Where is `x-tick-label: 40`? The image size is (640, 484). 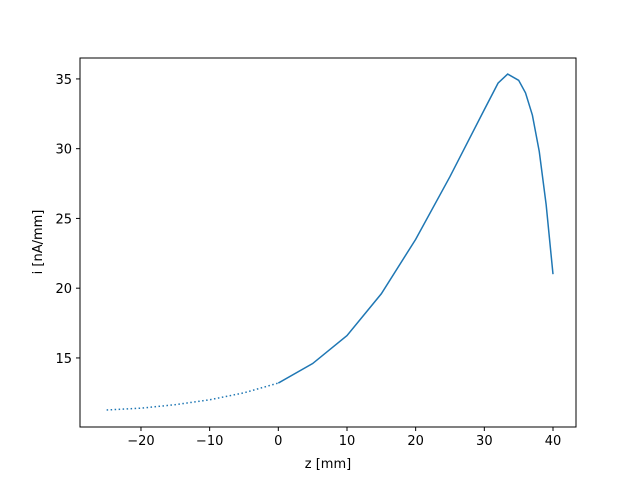 x-tick-label: 40 is located at coordinates (553, 441).